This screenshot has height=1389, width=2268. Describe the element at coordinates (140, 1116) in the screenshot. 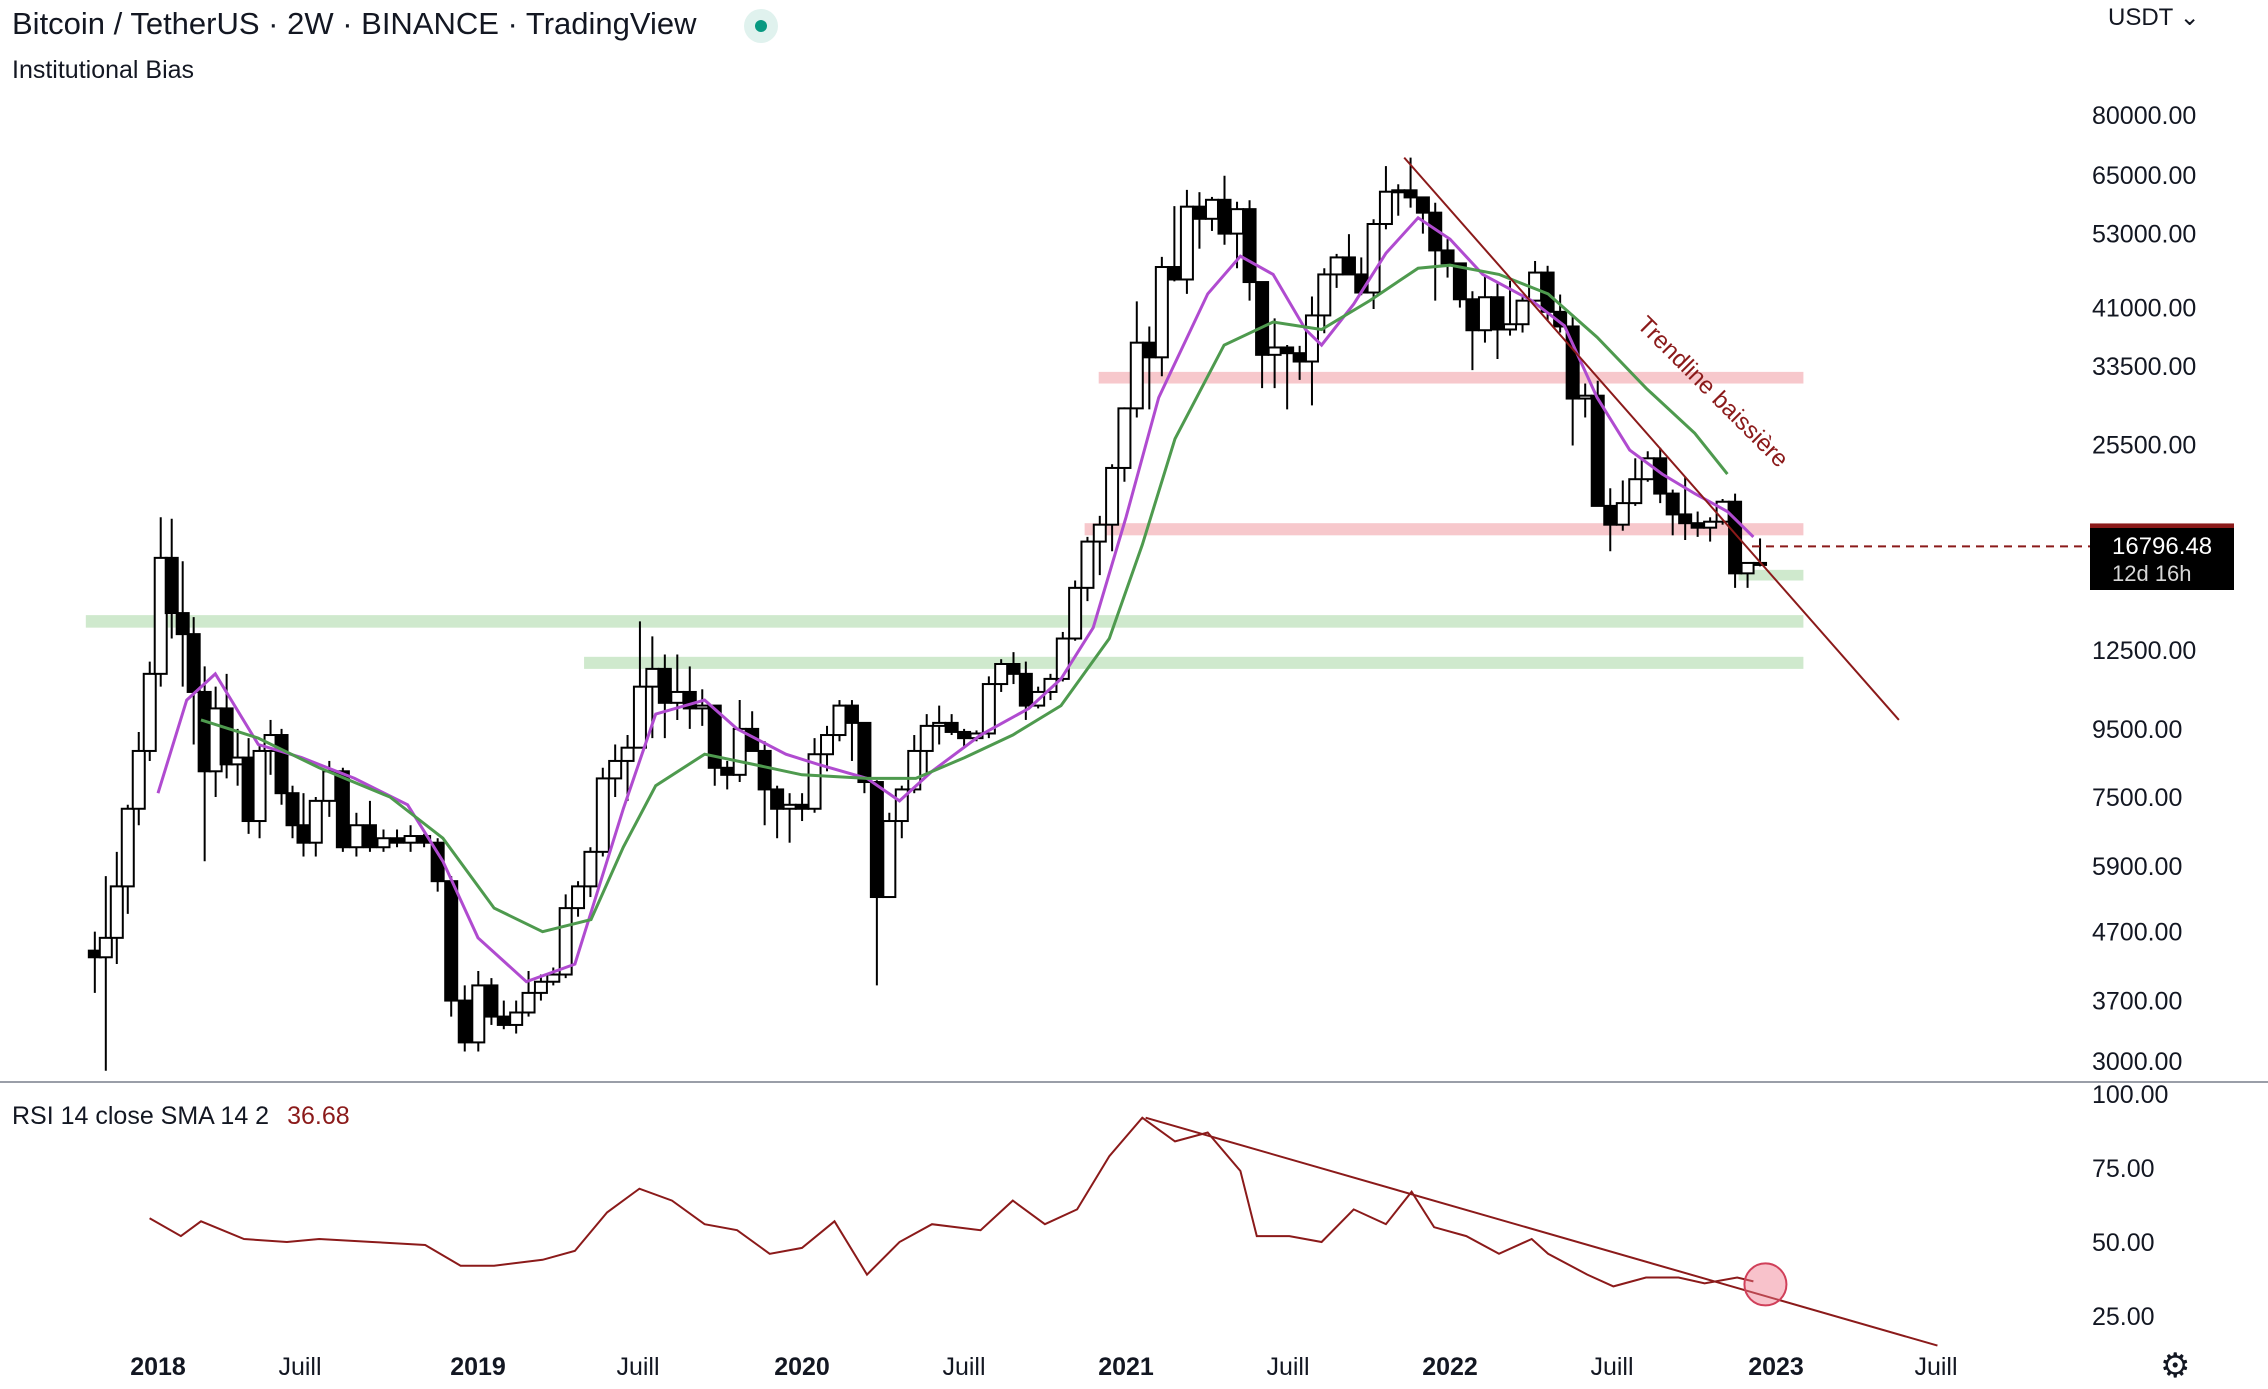

I see `rsi-legend-label: RSI 14 close SMA 14 2` at that location.